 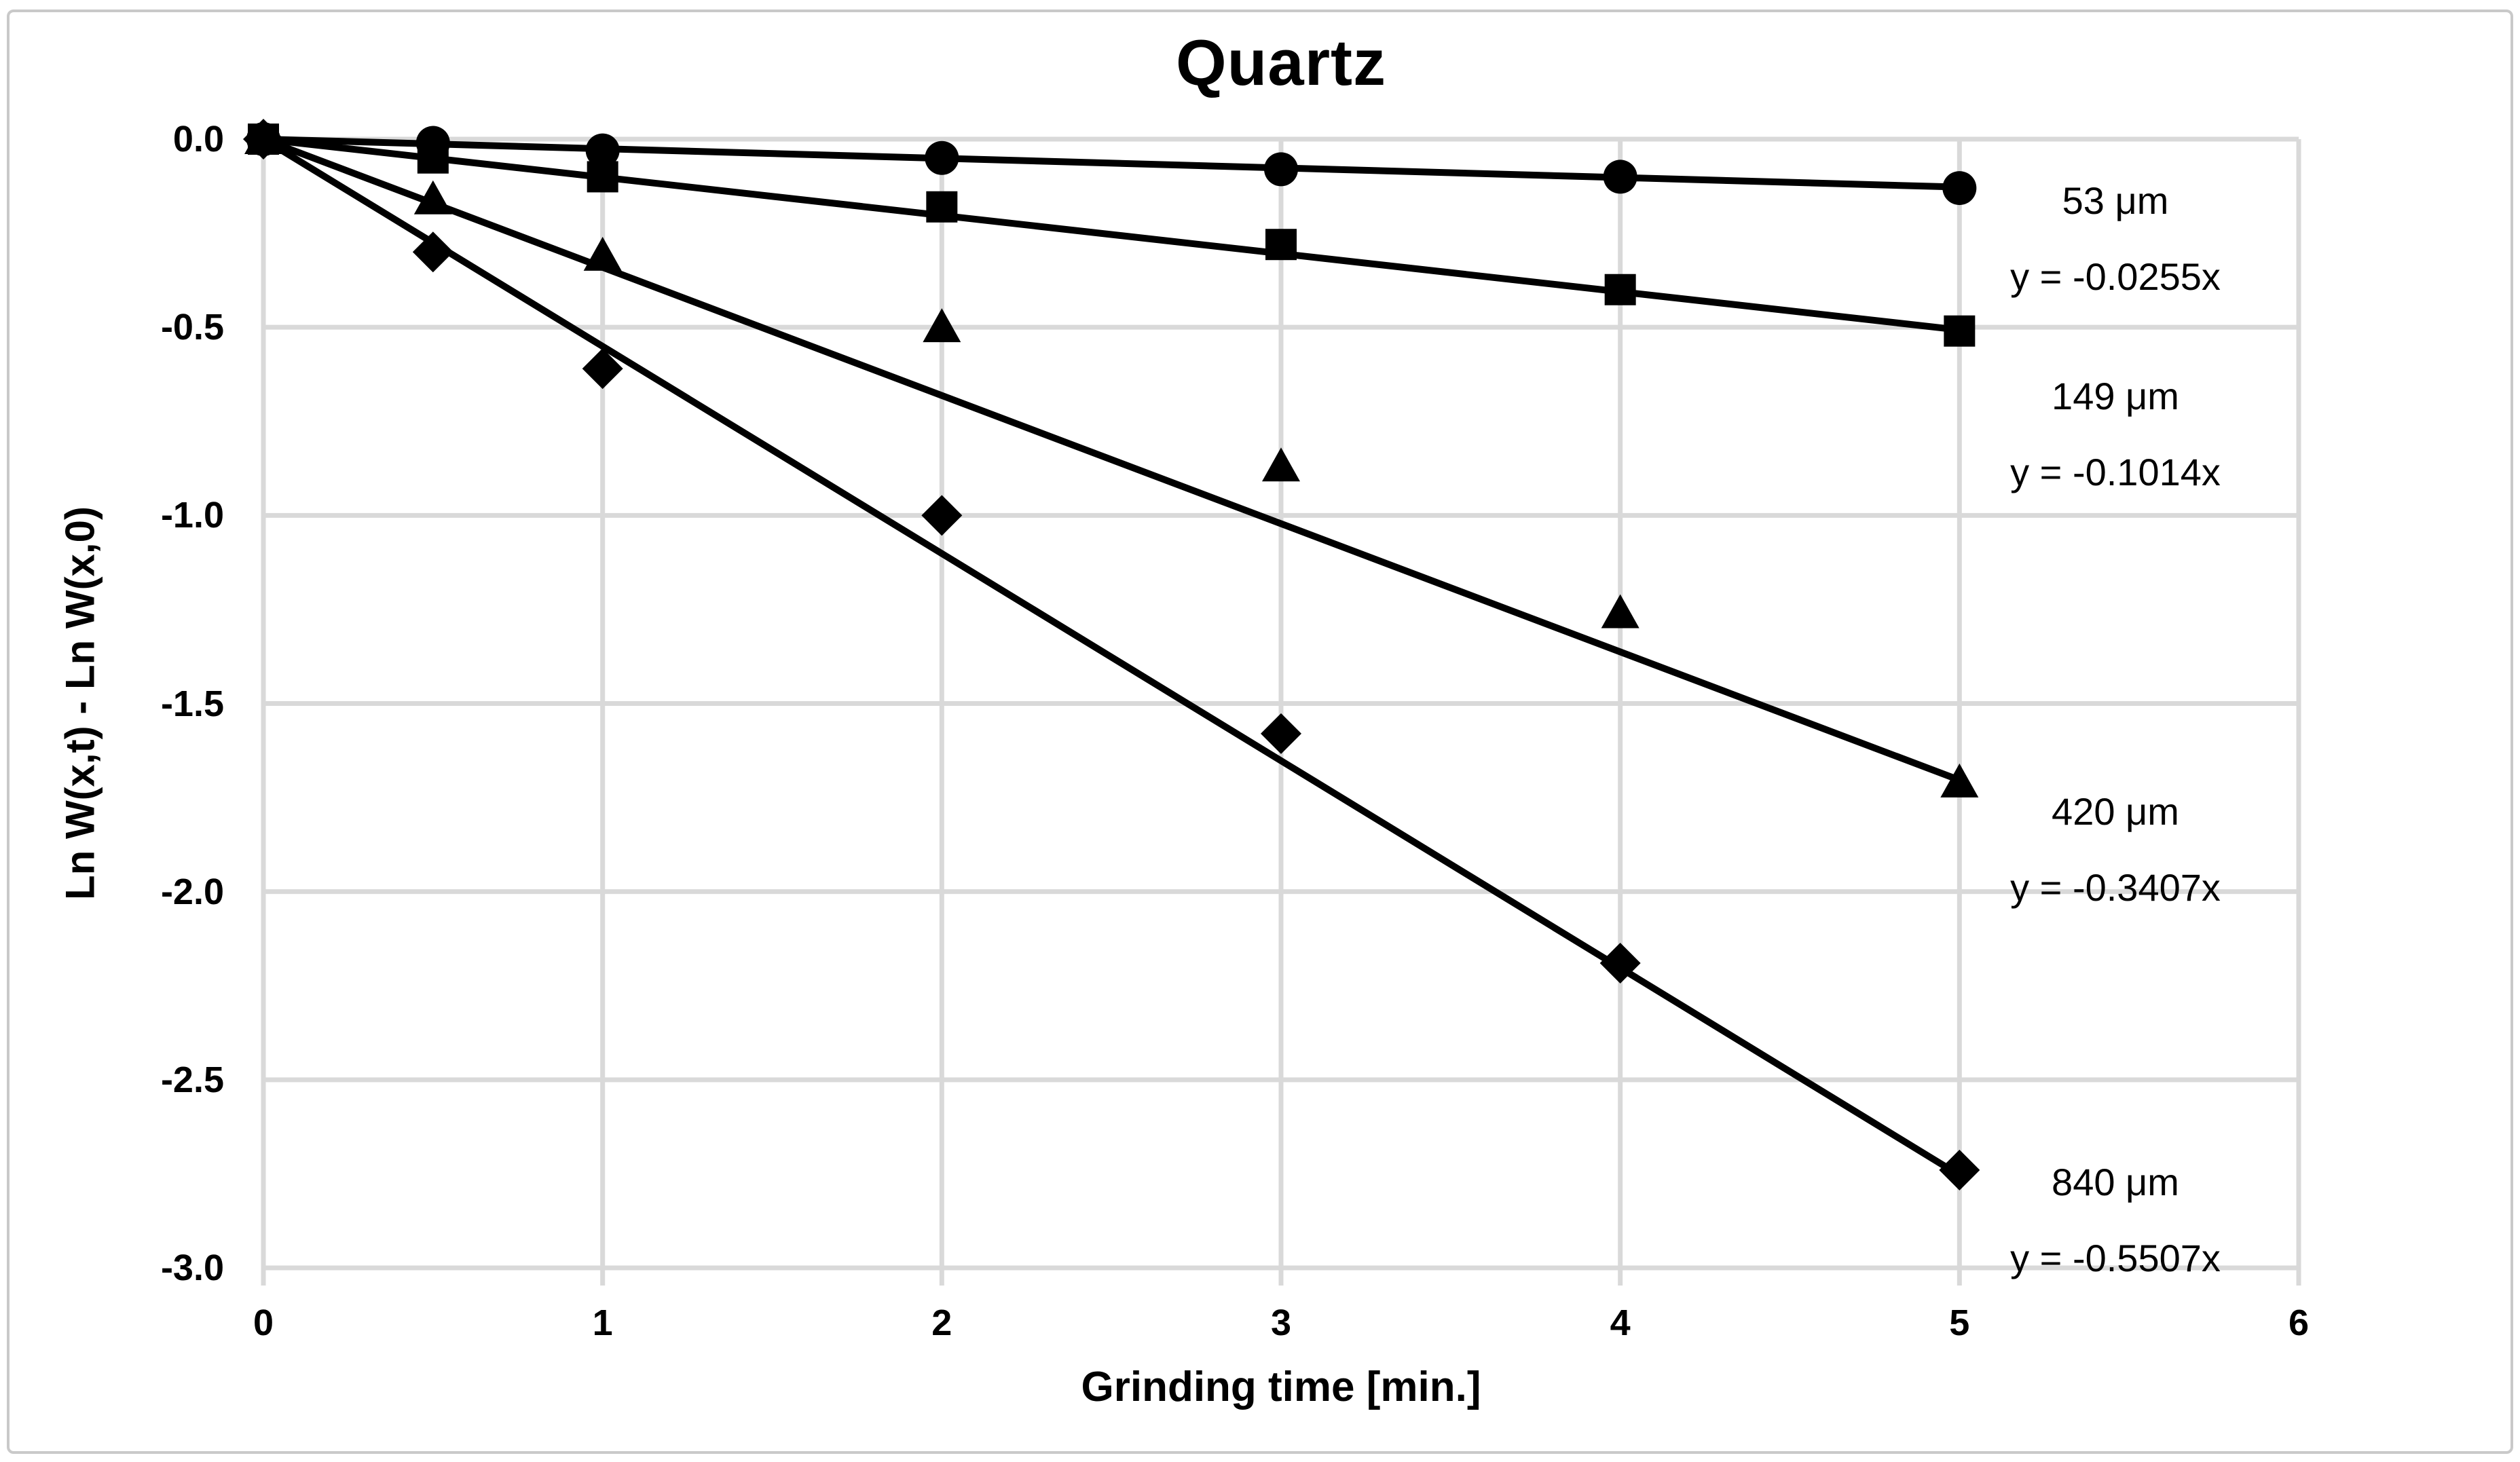 What do you see at coordinates (433, 252) in the screenshot?
I see `marker-840um-t0.5` at bounding box center [433, 252].